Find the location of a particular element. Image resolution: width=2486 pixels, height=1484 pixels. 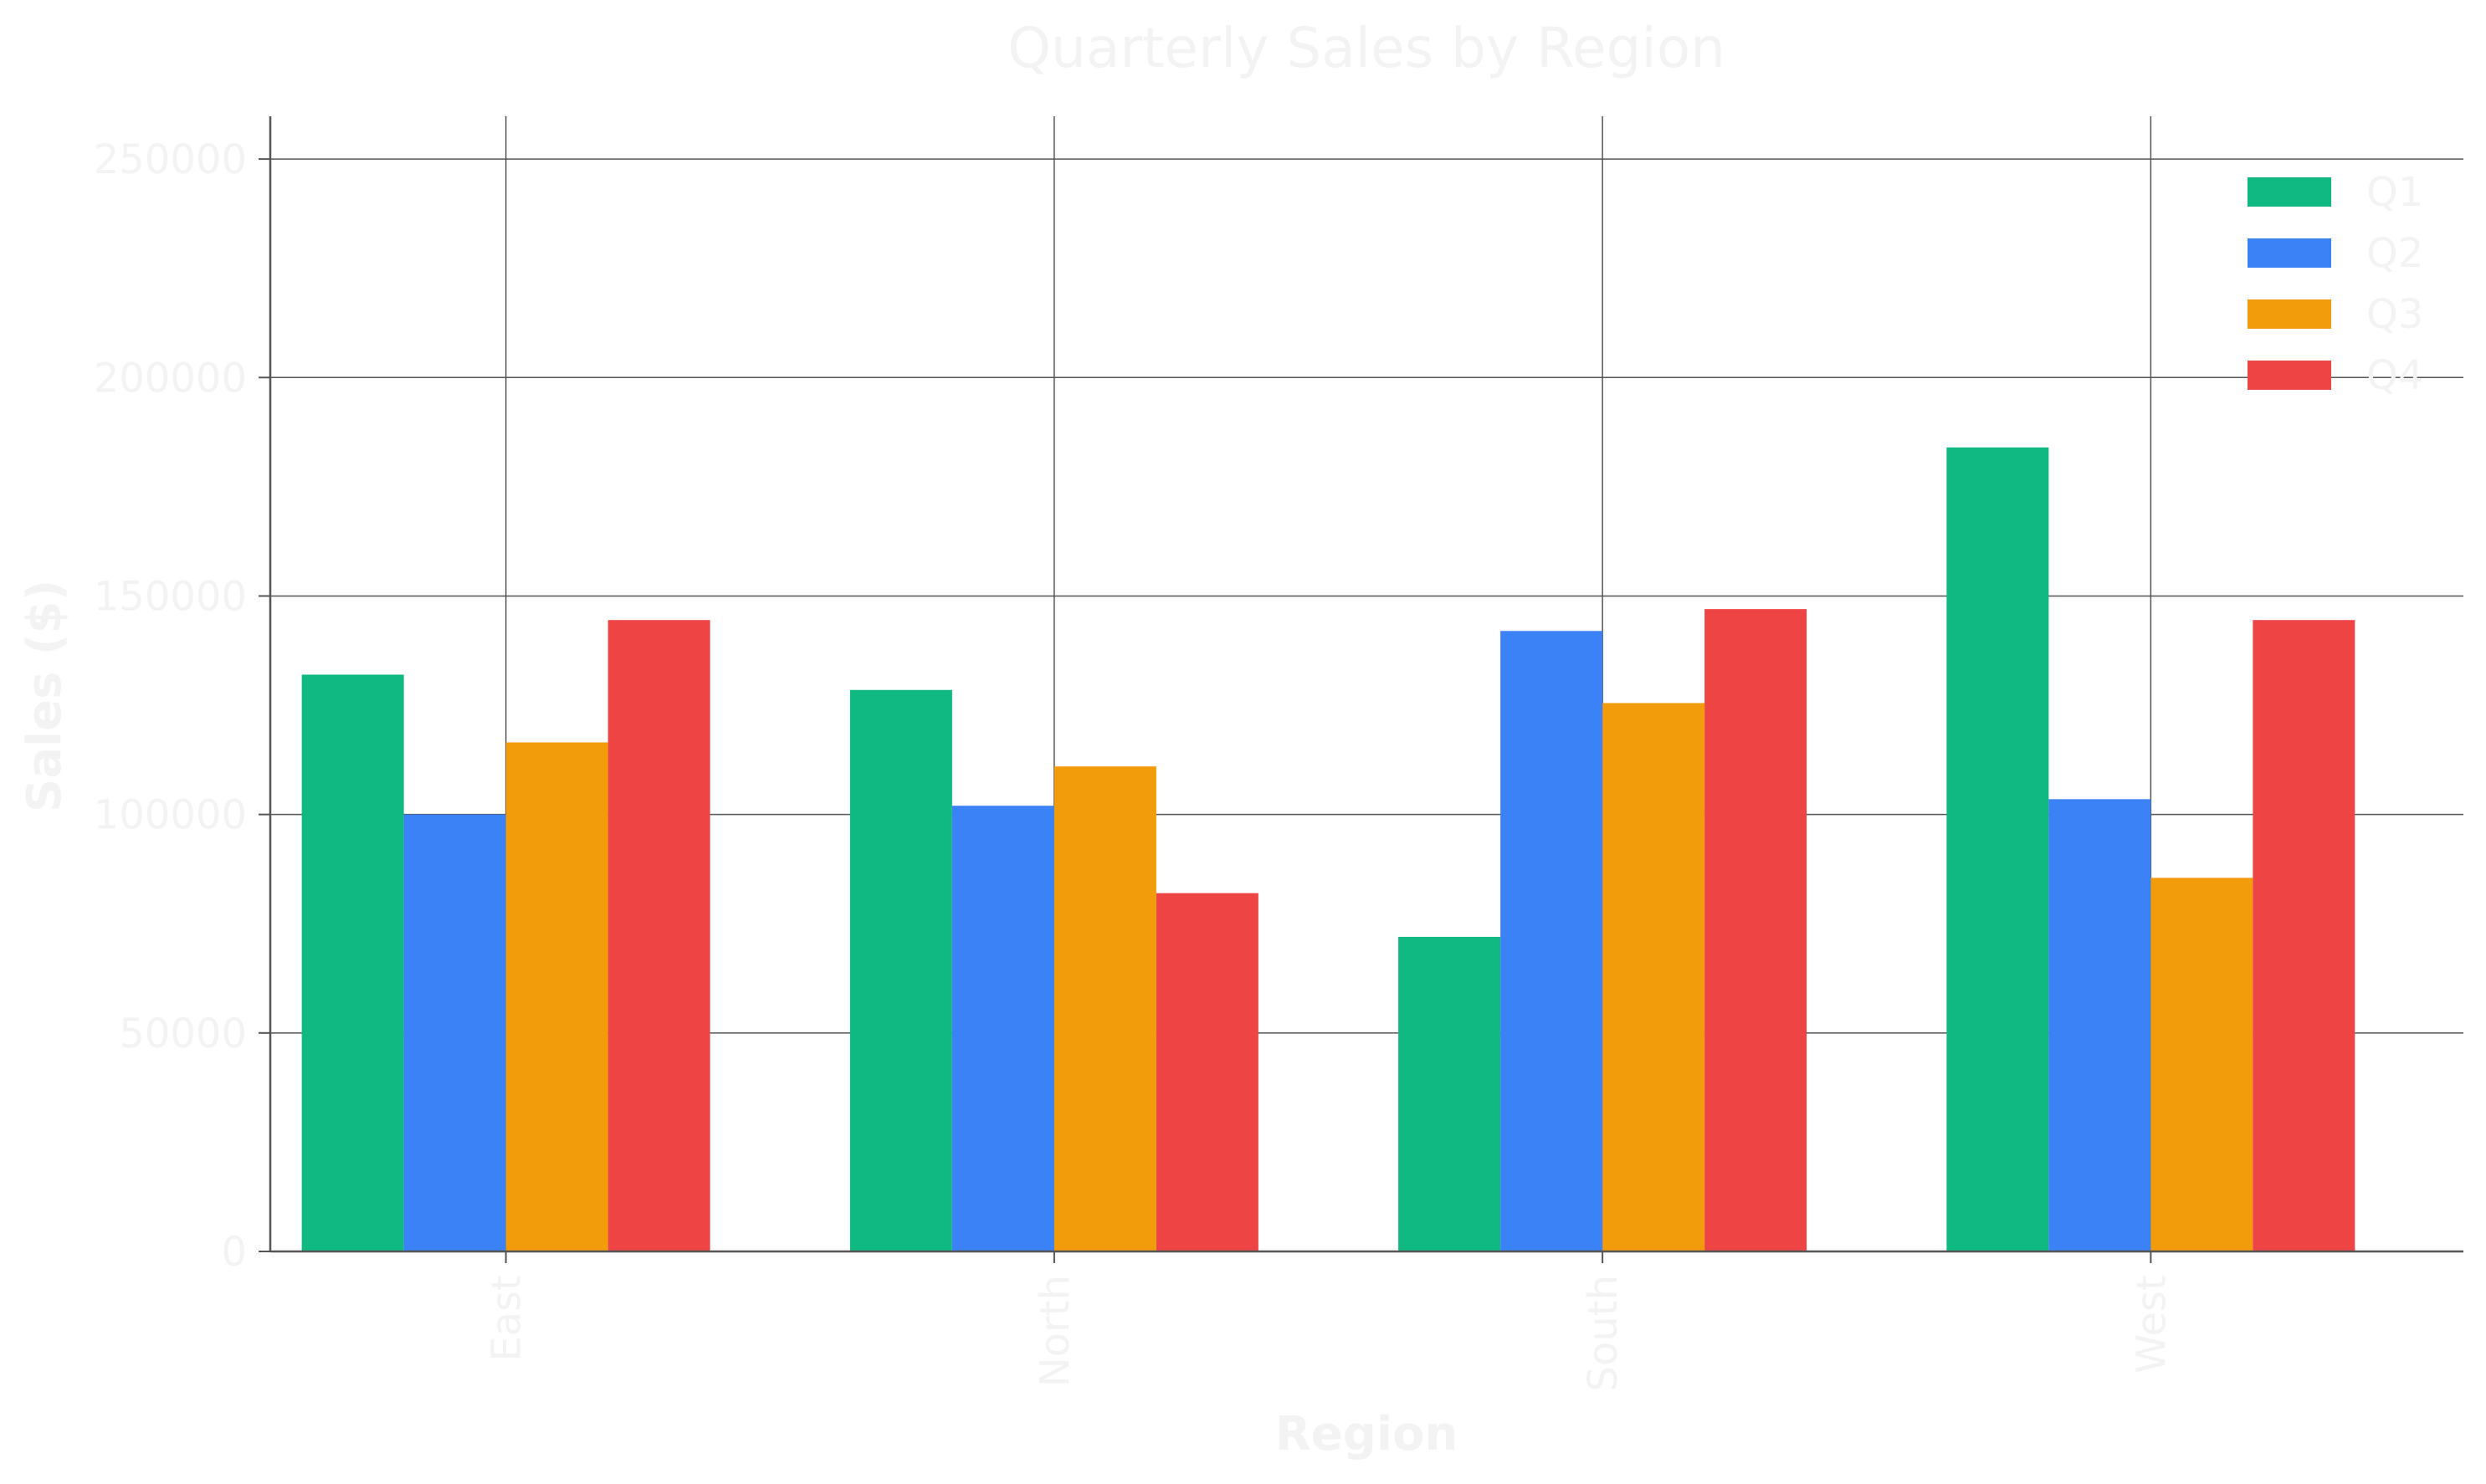

y-axis-title: Sales ($) is located at coordinates (45, 696).